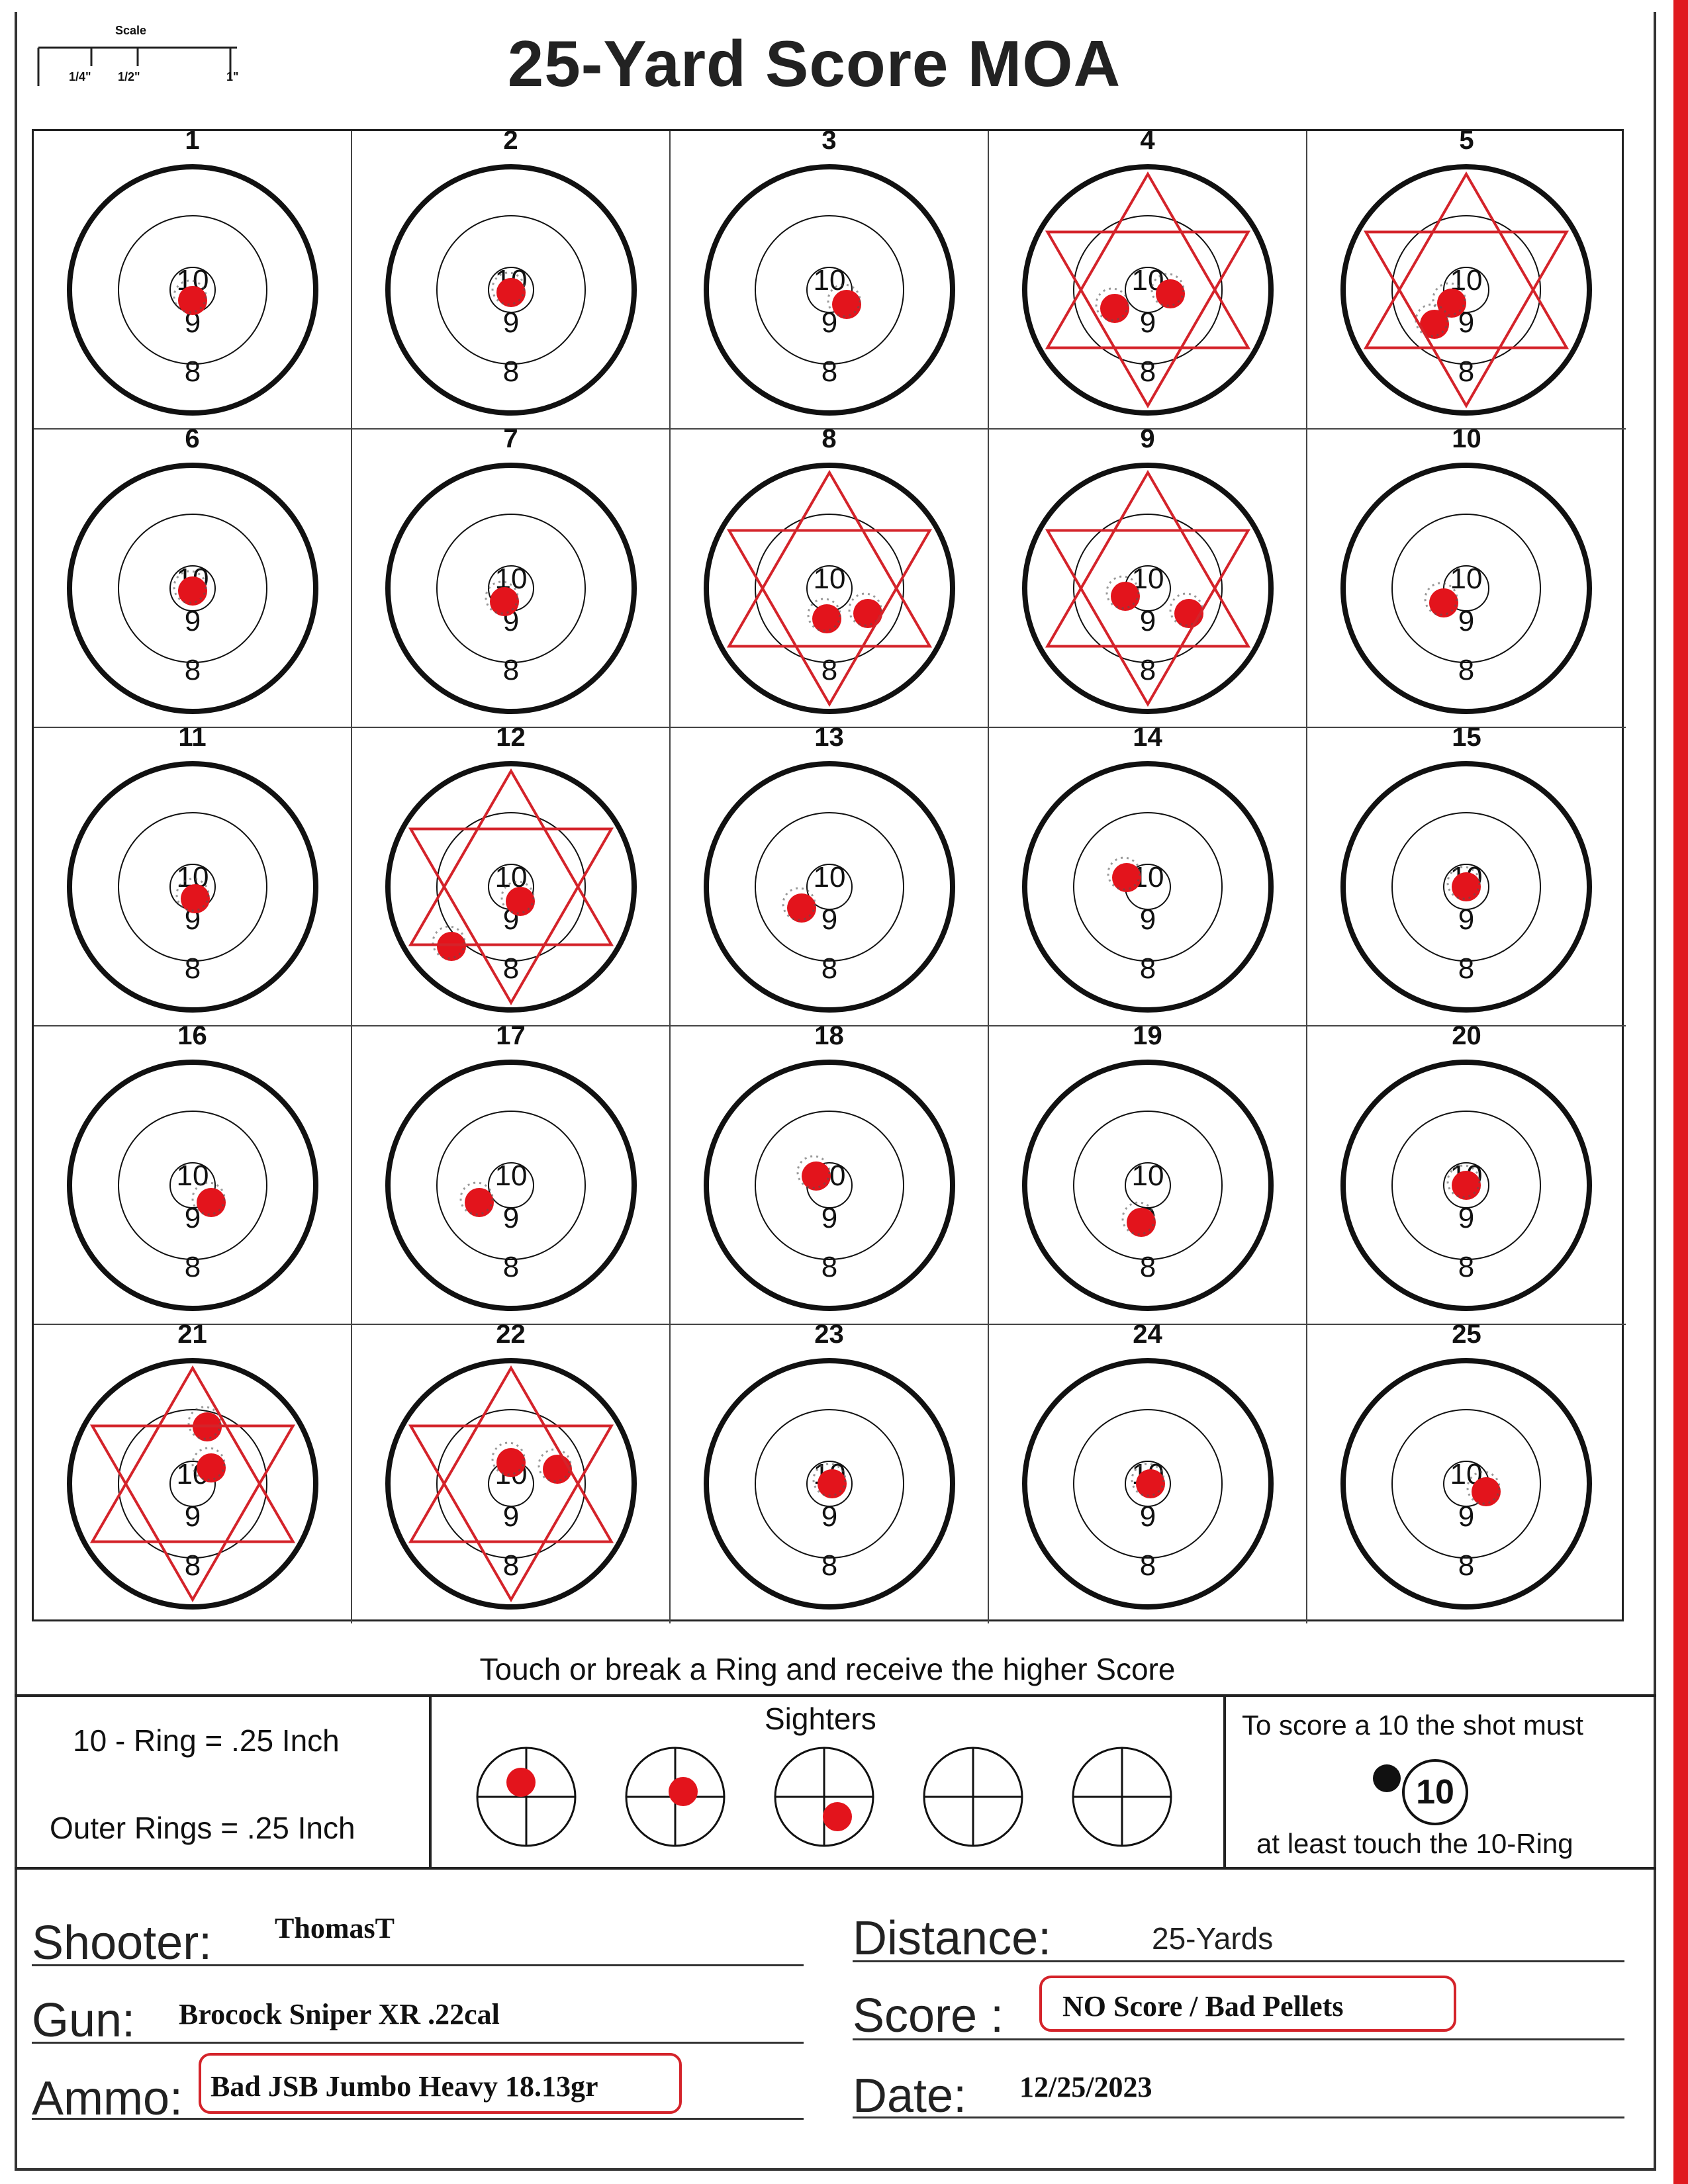 The height and width of the screenshot is (2184, 1688). I want to click on score-value: NO Score / Bad Pellets, so click(1203, 2006).